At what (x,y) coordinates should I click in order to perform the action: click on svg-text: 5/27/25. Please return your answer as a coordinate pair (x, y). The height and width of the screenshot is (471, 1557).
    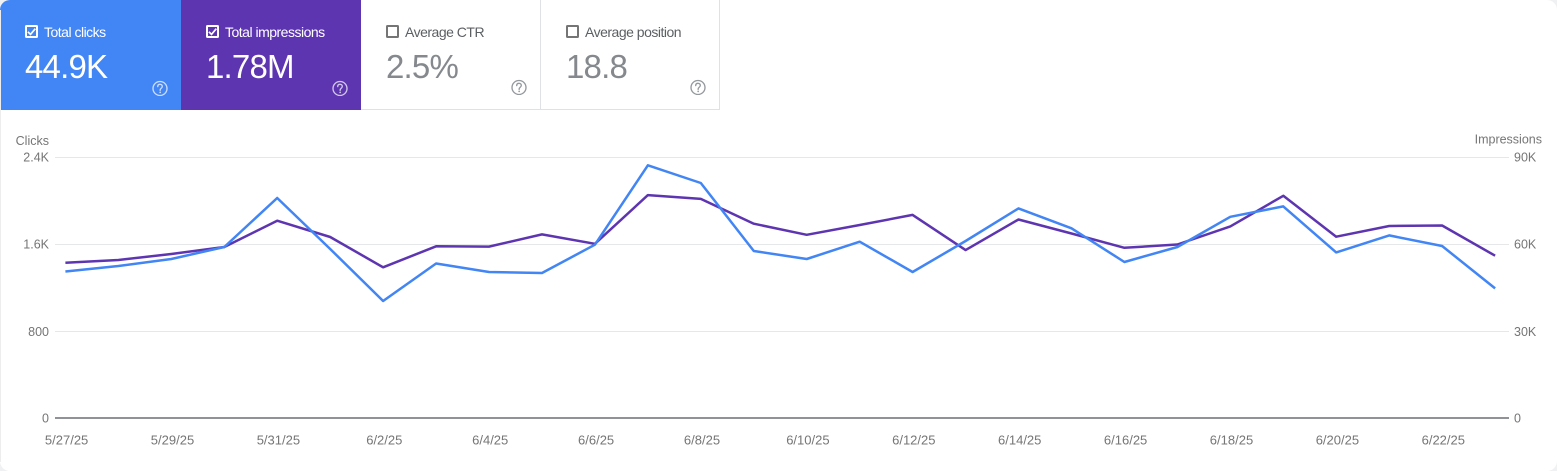
    Looking at the image, I should click on (66, 440).